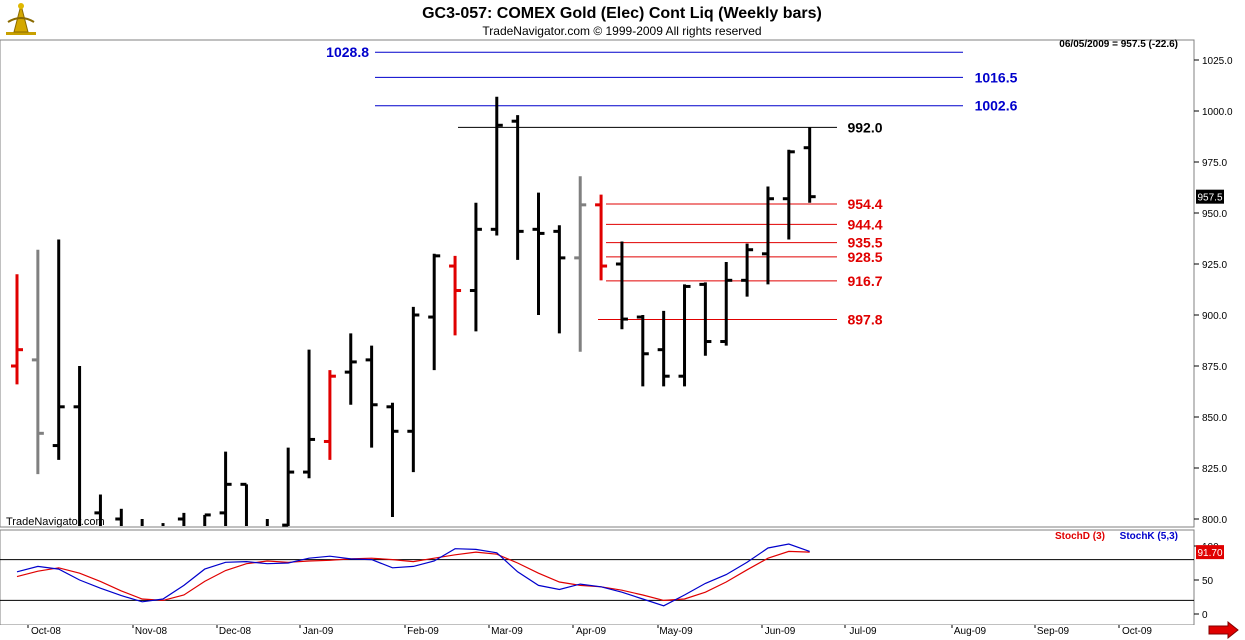  I want to click on x-axis-tick-label: Feb-09, so click(423, 631).